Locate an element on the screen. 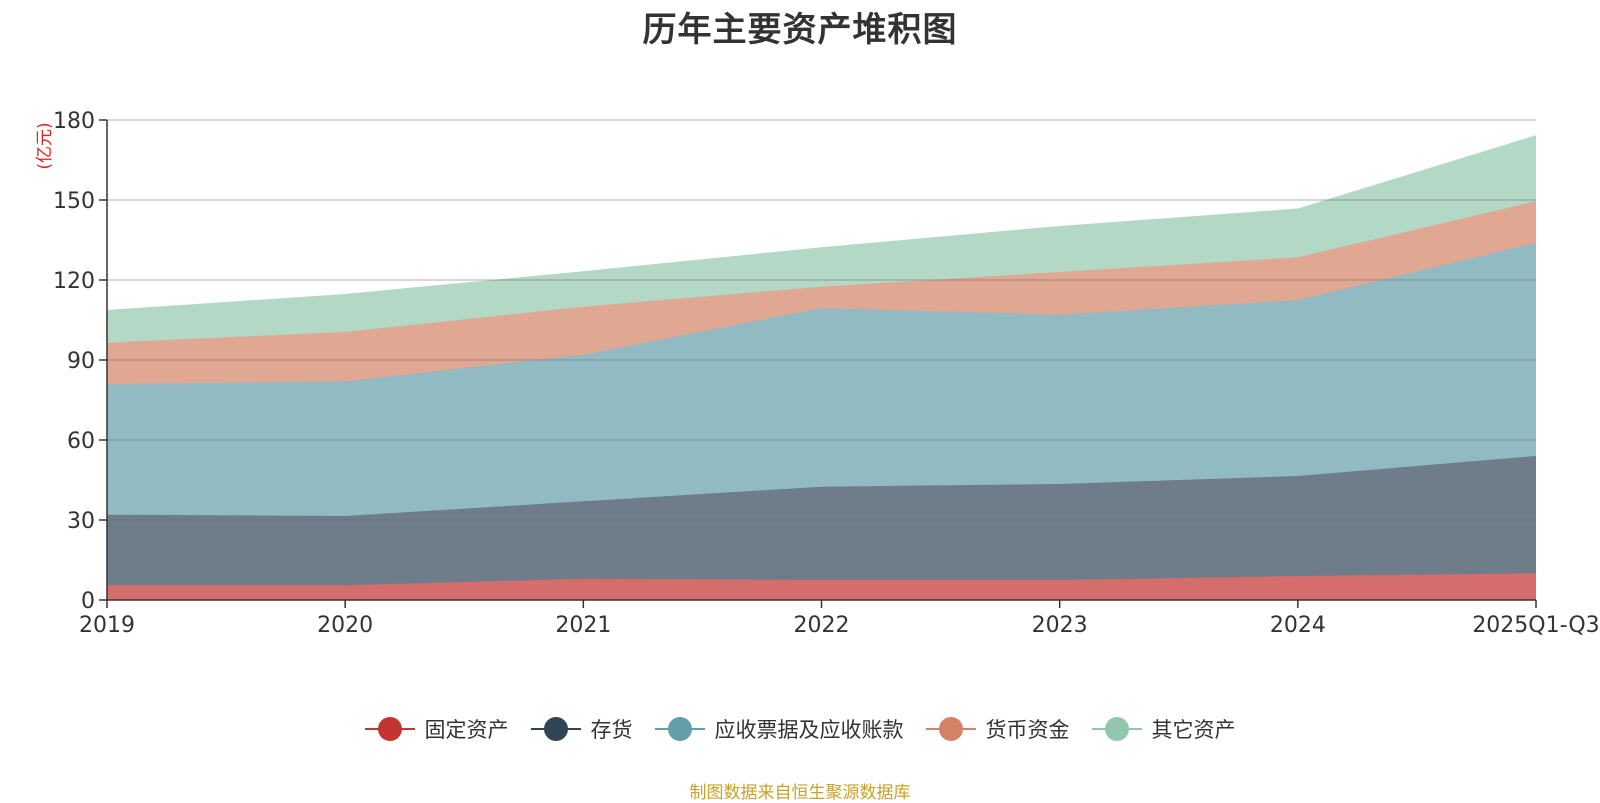  chart-title: 历年主要资产堆积图 is located at coordinates (800, 30).